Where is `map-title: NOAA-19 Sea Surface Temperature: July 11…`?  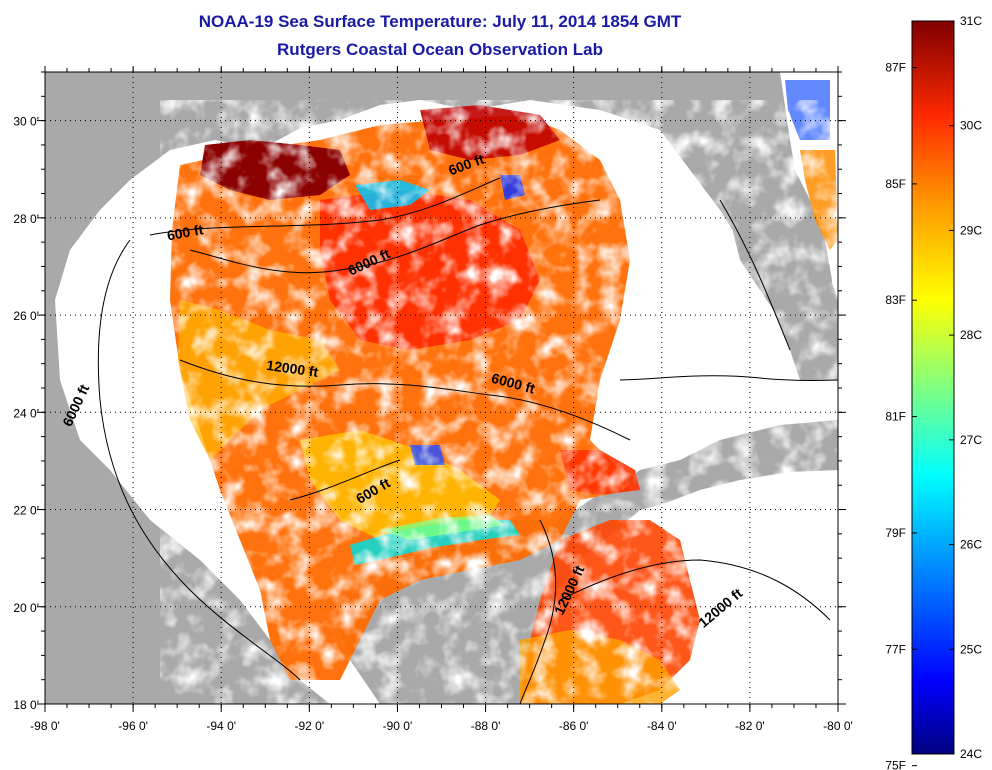 map-title: NOAA-19 Sea Surface Temperature: July 11… is located at coordinates (440, 21).